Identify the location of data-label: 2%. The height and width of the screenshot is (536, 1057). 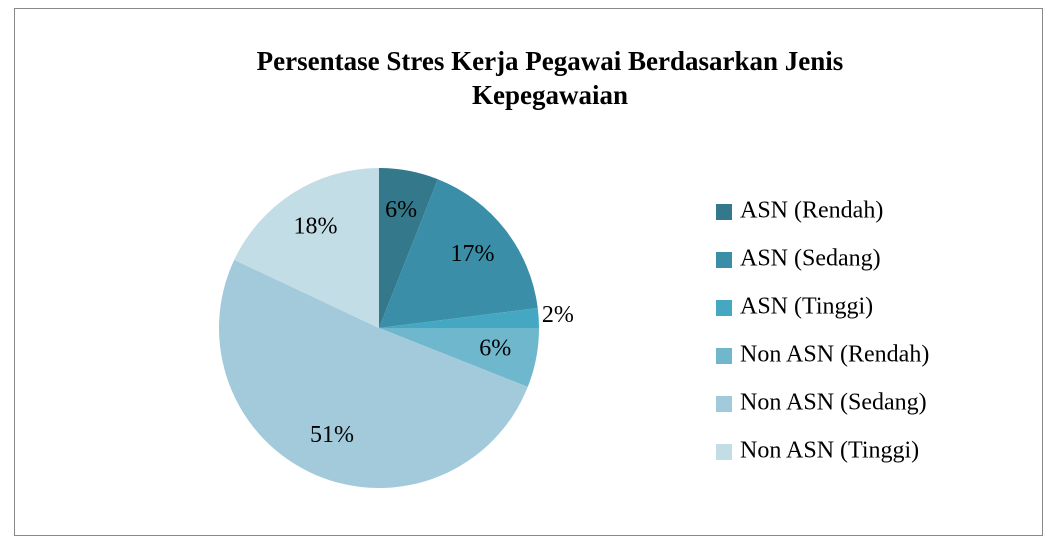
(558, 315).